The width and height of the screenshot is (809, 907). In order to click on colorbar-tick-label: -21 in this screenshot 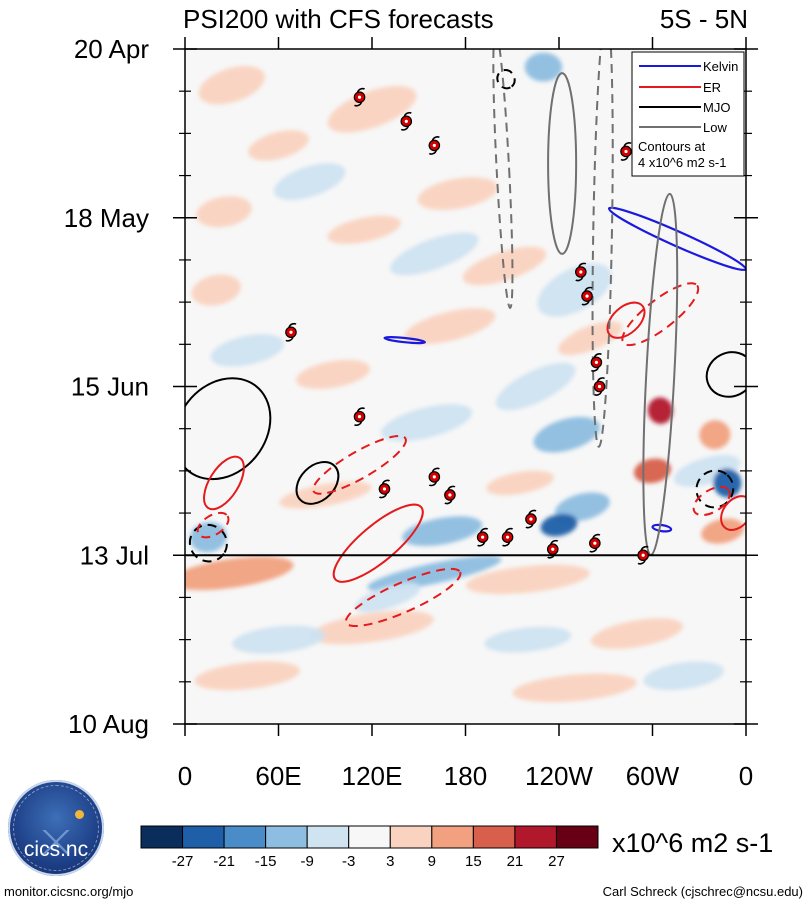, I will do `click(224, 861)`.